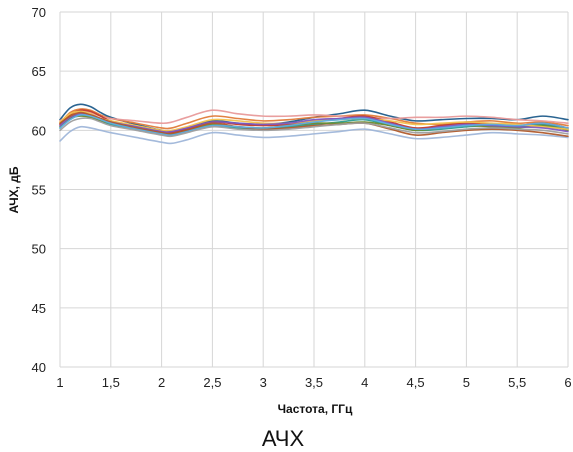 This screenshot has width=573, height=452. I want to click on x-tick-labels: 1 1,5 2 2,5 3 3,5 4 4,5 5 5,5 6, so click(313, 382).